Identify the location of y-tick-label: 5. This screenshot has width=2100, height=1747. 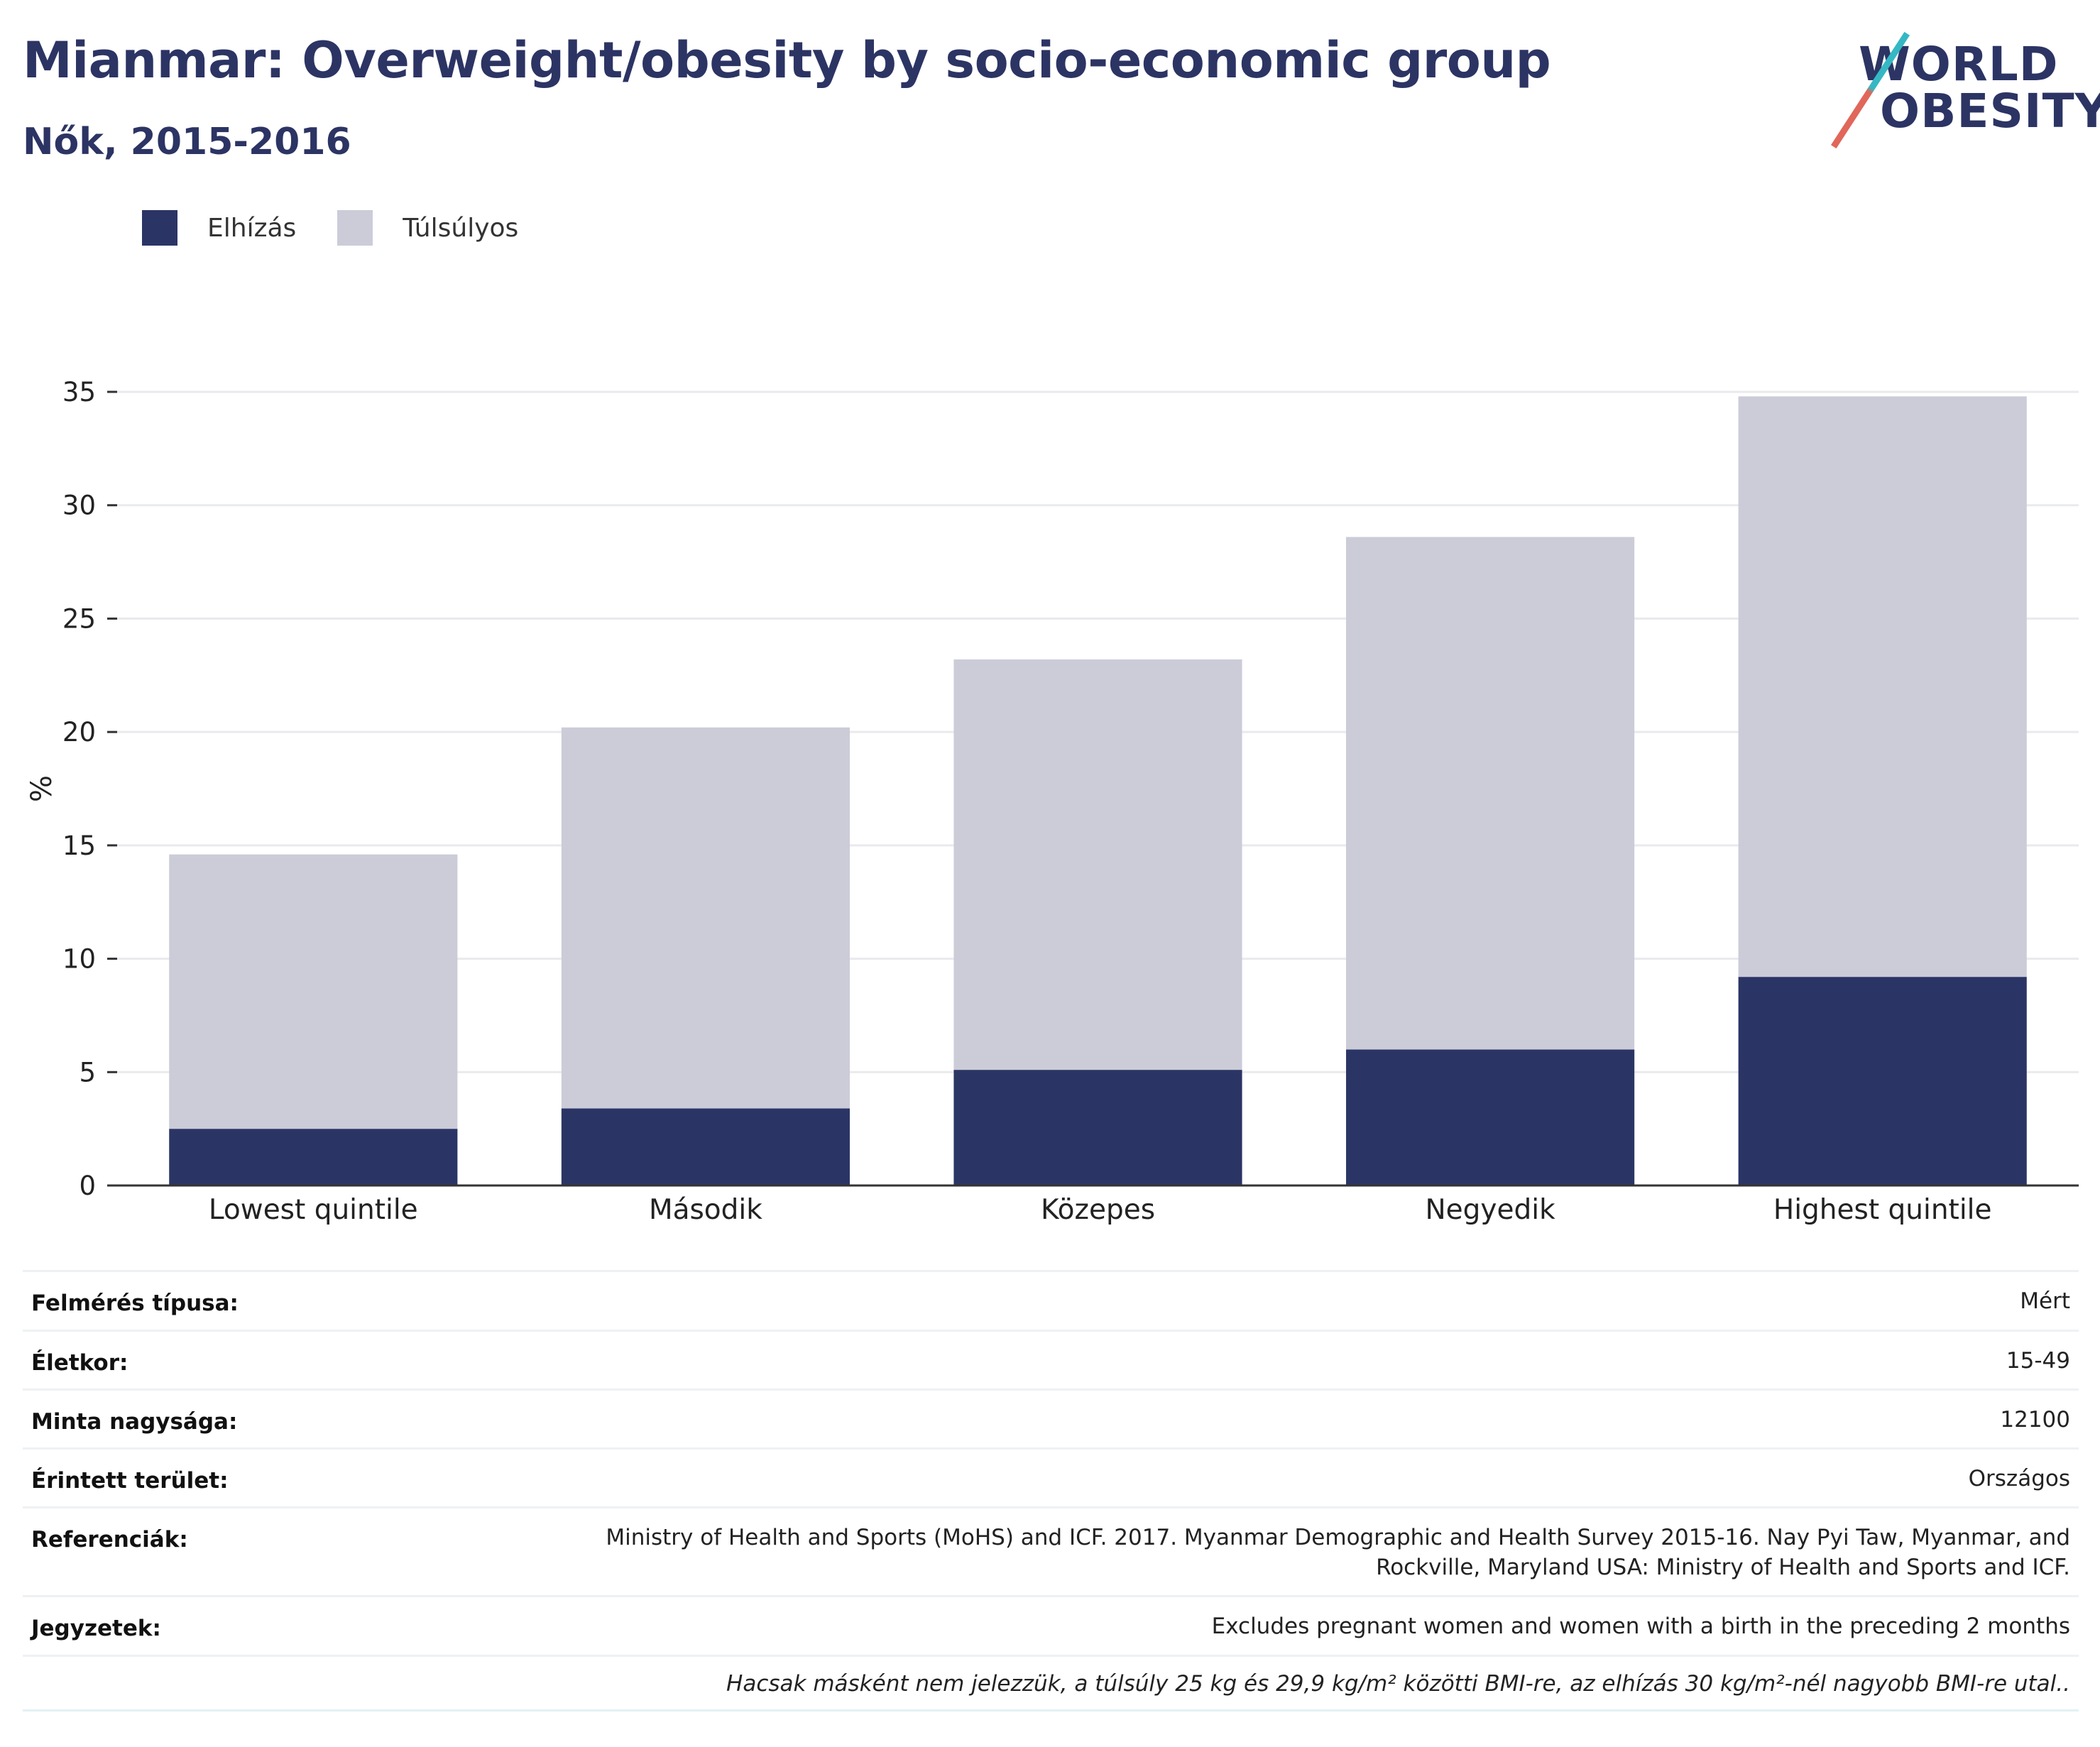
(87, 1072).